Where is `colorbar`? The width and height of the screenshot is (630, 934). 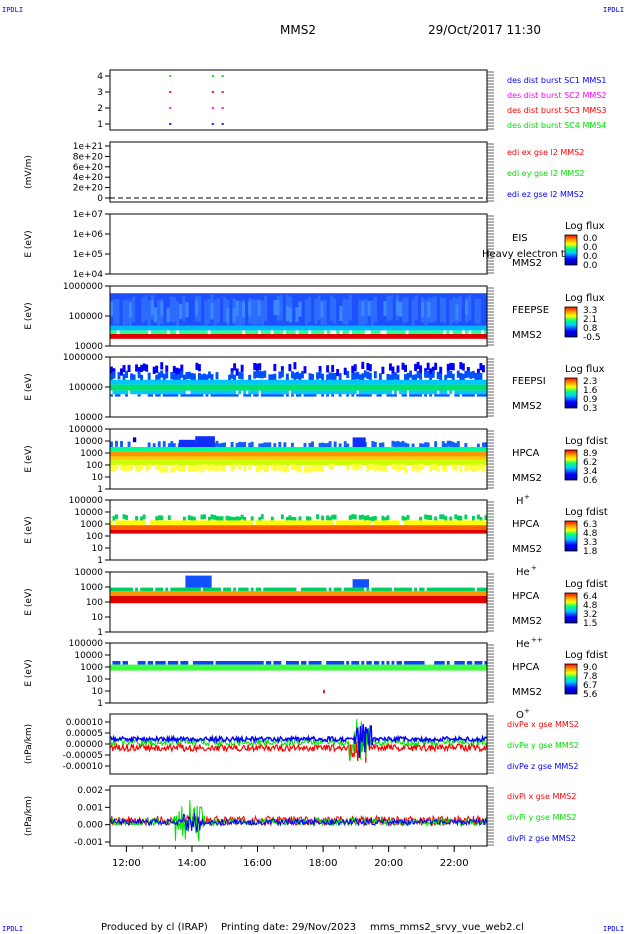 colorbar is located at coordinates (571, 679).